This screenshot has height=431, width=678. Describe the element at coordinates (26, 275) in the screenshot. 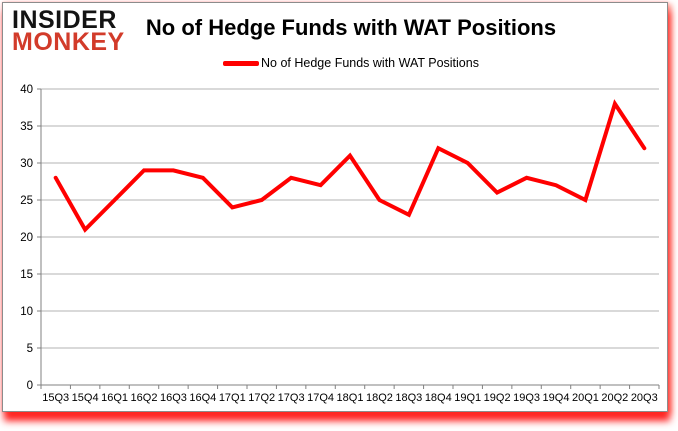

I see `y-tick-label: 15` at that location.